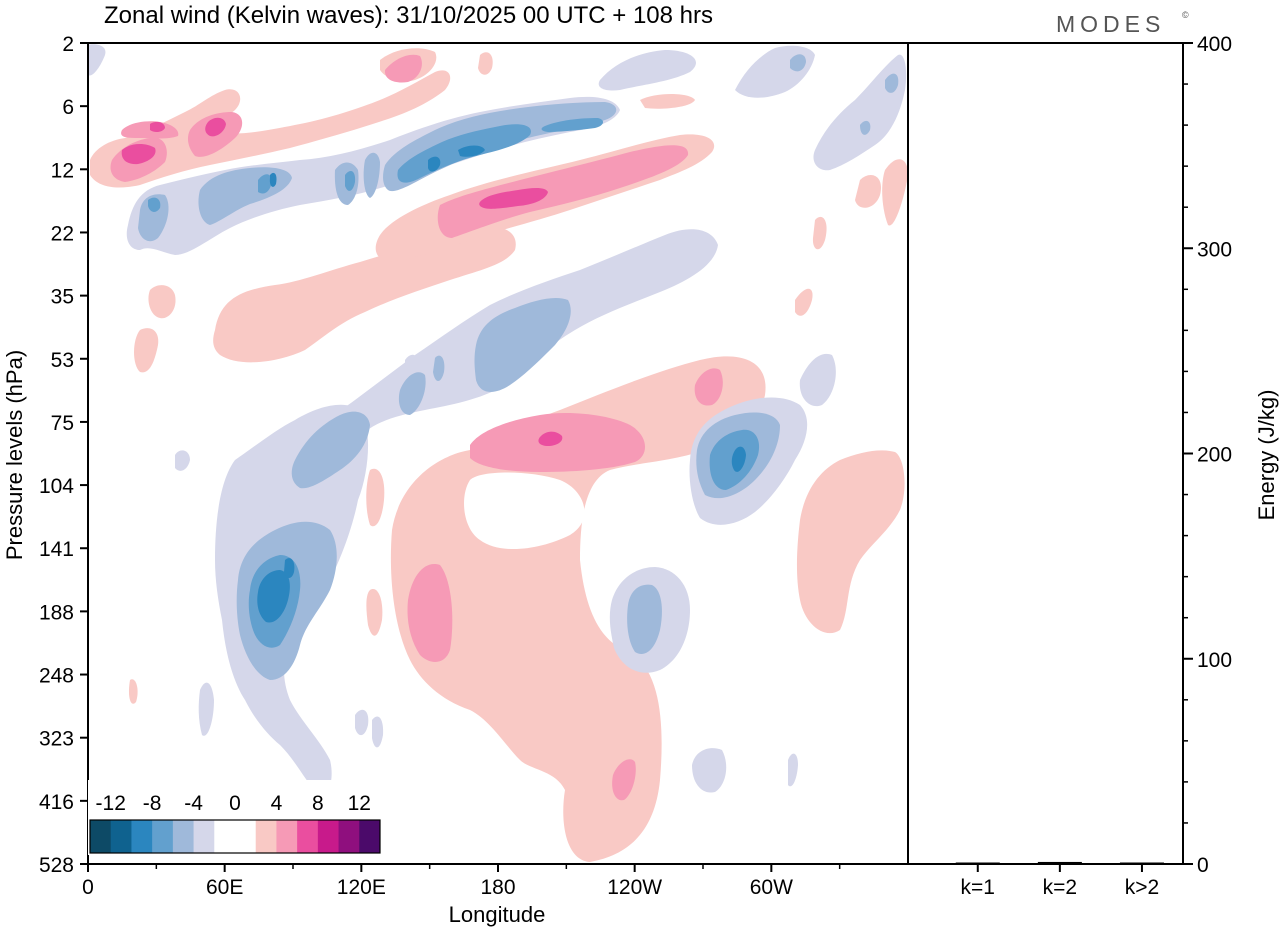 The image size is (1280, 930). I want to click on x-tick-label: 180, so click(497, 887).